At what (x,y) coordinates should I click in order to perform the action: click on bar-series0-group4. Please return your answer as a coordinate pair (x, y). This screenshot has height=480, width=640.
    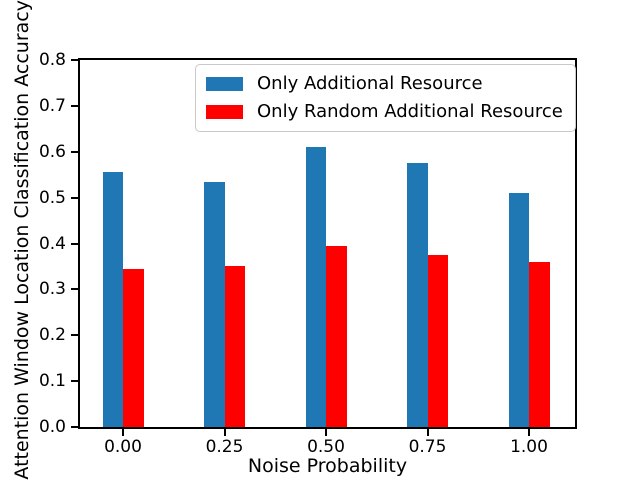
    Looking at the image, I should click on (518, 310).